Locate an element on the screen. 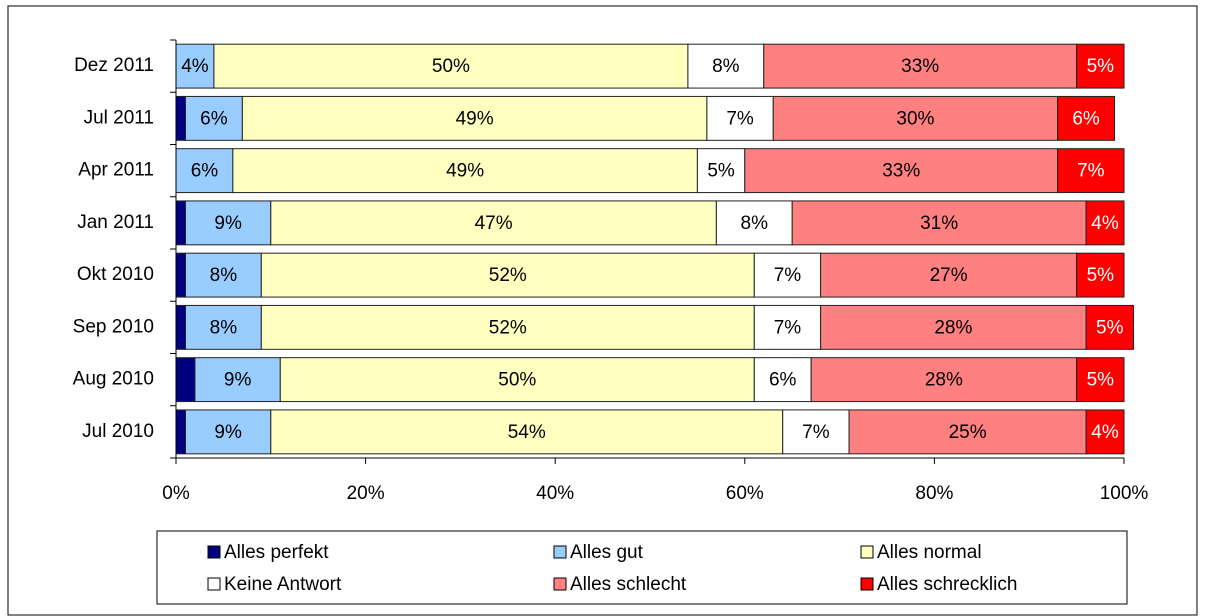 Image resolution: width=1205 pixels, height=616 pixels. legend-label: Alles schlecht is located at coordinates (628, 584).